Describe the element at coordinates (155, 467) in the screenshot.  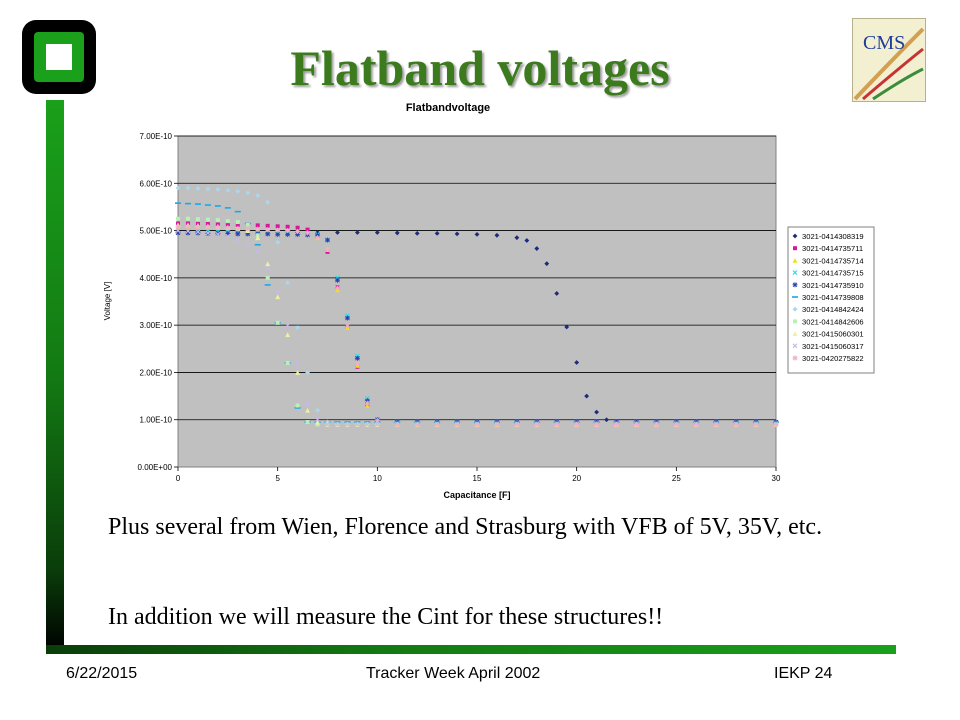
I see `y-tick-label: 0.00E+00` at that location.